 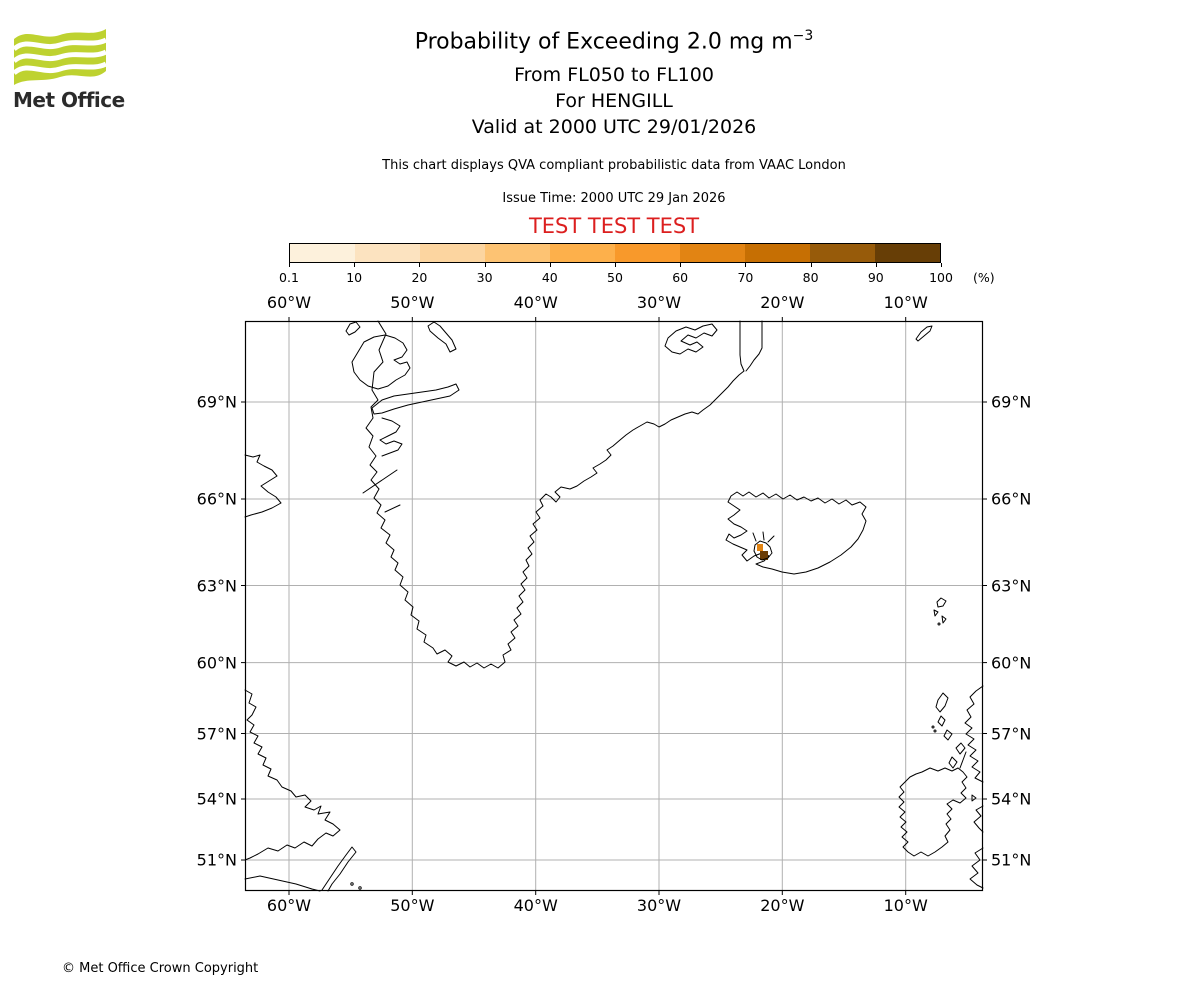 I want to click on colorbar-ticklabels: (%) 0.1 10 20 30 40 50 60 70 80 90 100, so click(x=644, y=278).